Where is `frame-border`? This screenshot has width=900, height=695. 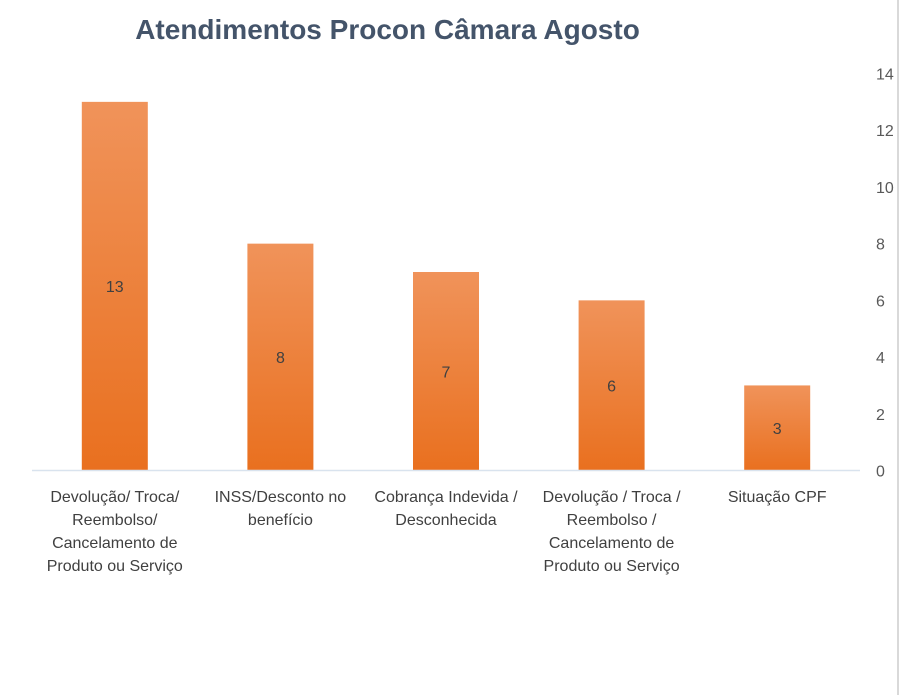 frame-border is located at coordinates (898, 347).